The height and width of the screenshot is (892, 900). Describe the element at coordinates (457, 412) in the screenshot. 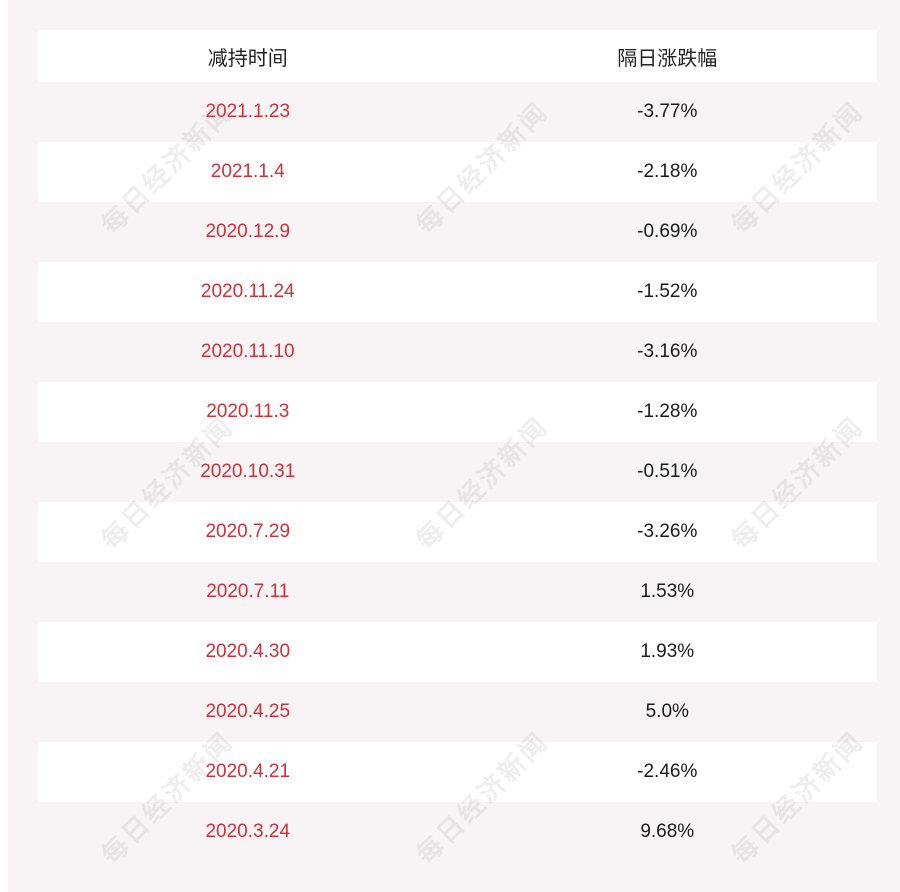

I see `table-row: 2020.11.3 -1.28%` at that location.